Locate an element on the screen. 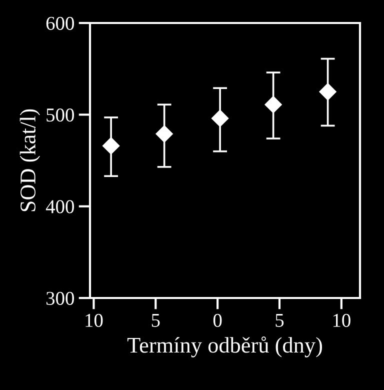 The height and width of the screenshot is (390, 384). x-axis-title: Termíny odběrů (dny) is located at coordinates (224, 347).